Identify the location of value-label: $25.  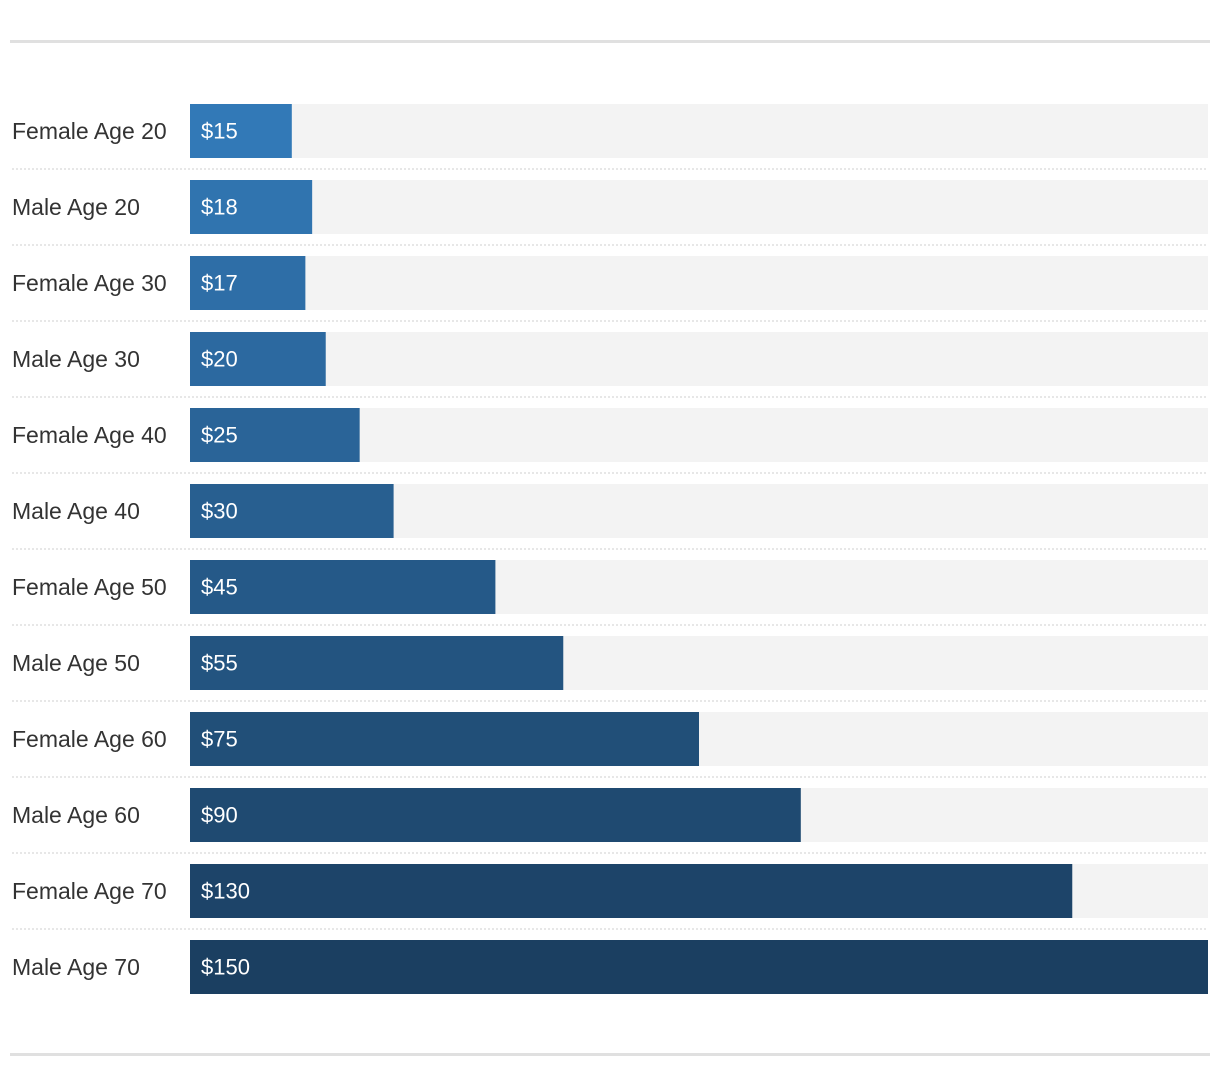
(219, 435).